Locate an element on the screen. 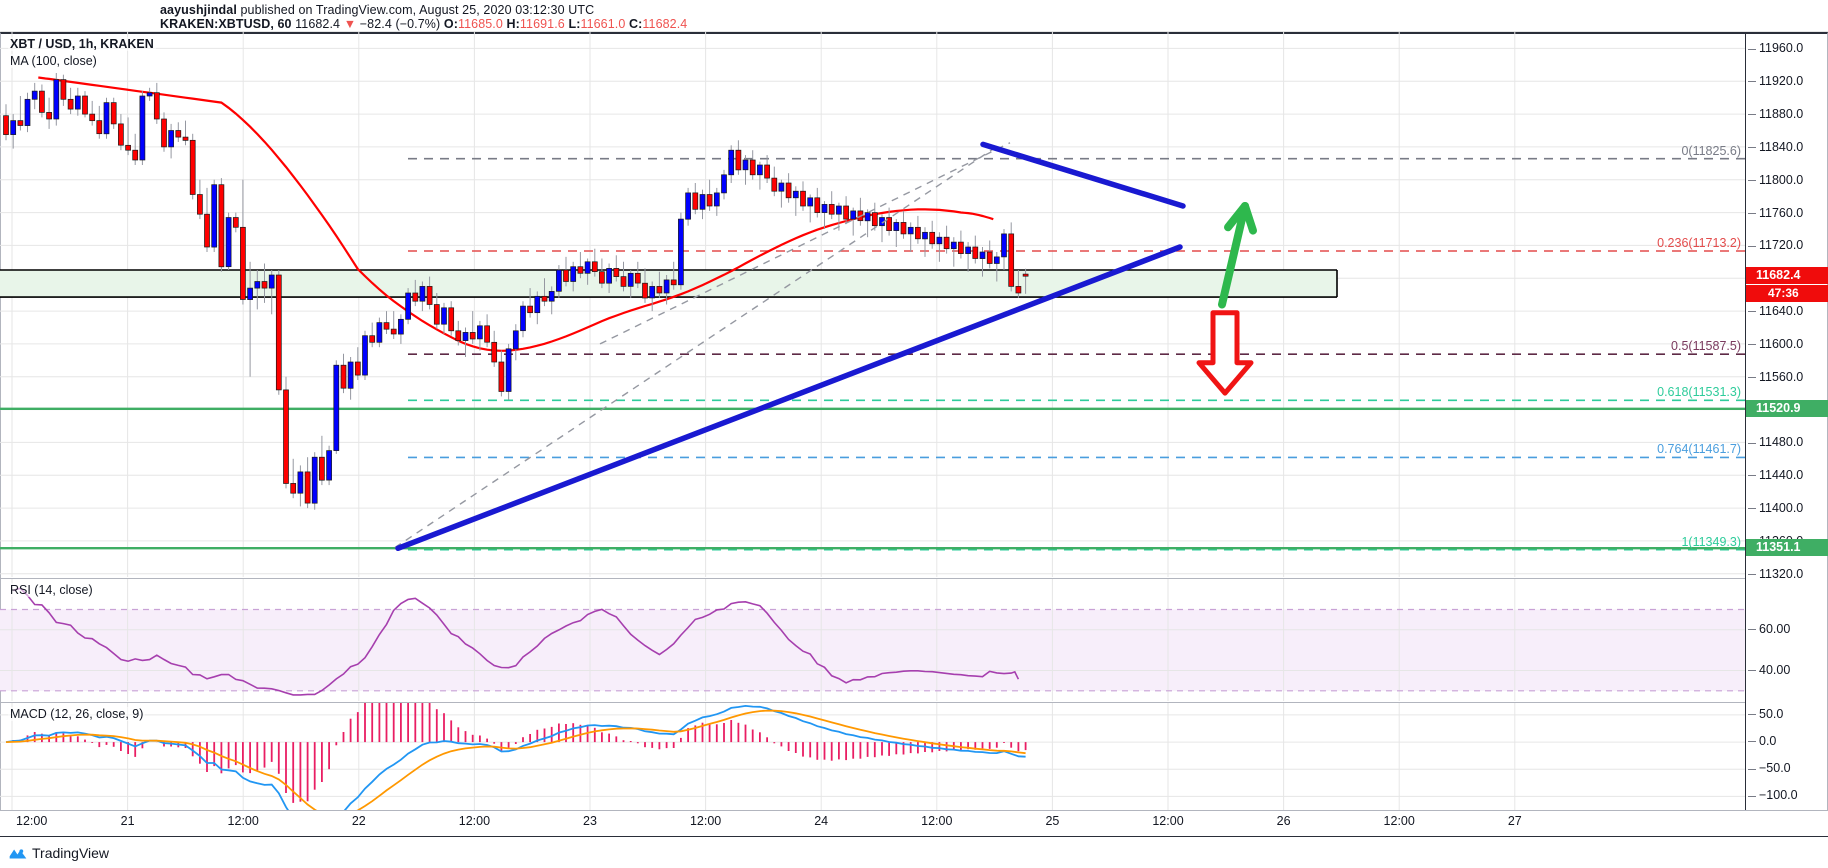 This screenshot has width=1828, height=868. fib-level-label: 0.5(11587.5) is located at coordinates (1706, 346).